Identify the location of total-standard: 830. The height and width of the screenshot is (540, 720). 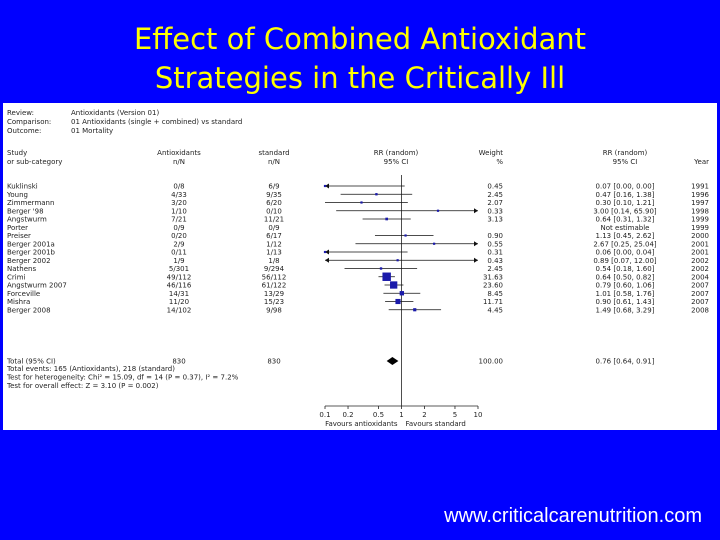
(273, 362).